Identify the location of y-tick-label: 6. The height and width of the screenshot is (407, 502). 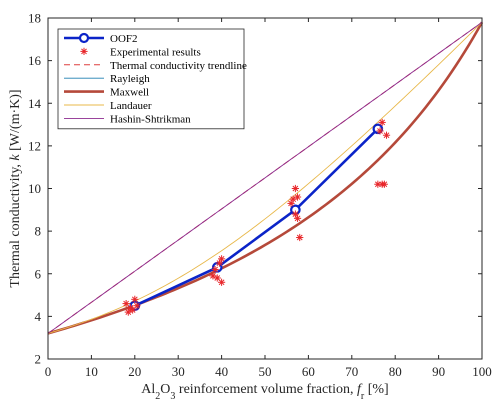
(38, 273).